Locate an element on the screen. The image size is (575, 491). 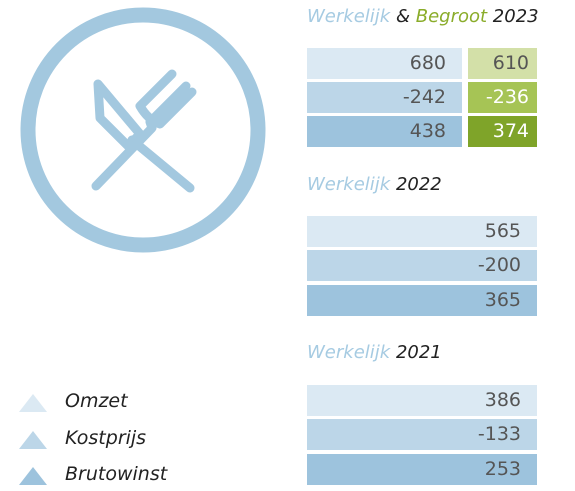
heading-year: 2021 is located at coordinates (418, 352).